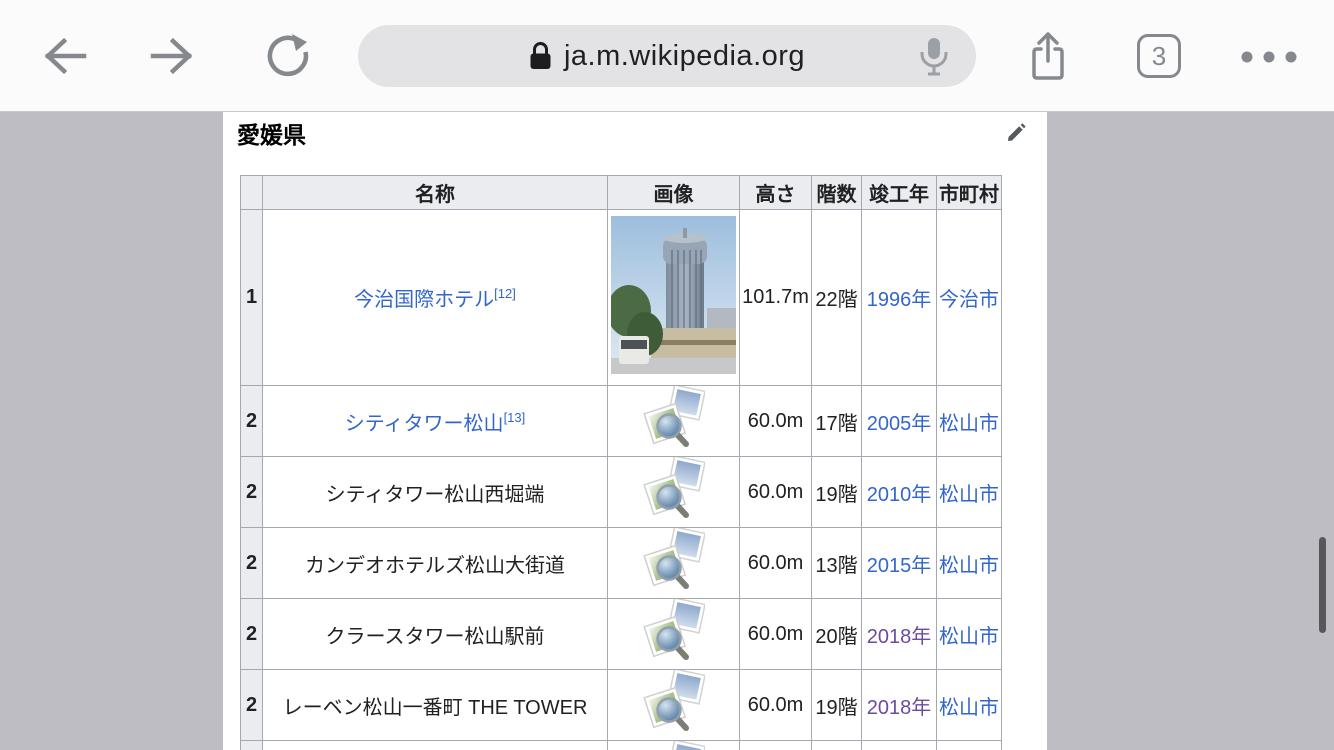 The image size is (1334, 750). I want to click on url-text: ja.m.wikipedia.org, so click(684, 55).